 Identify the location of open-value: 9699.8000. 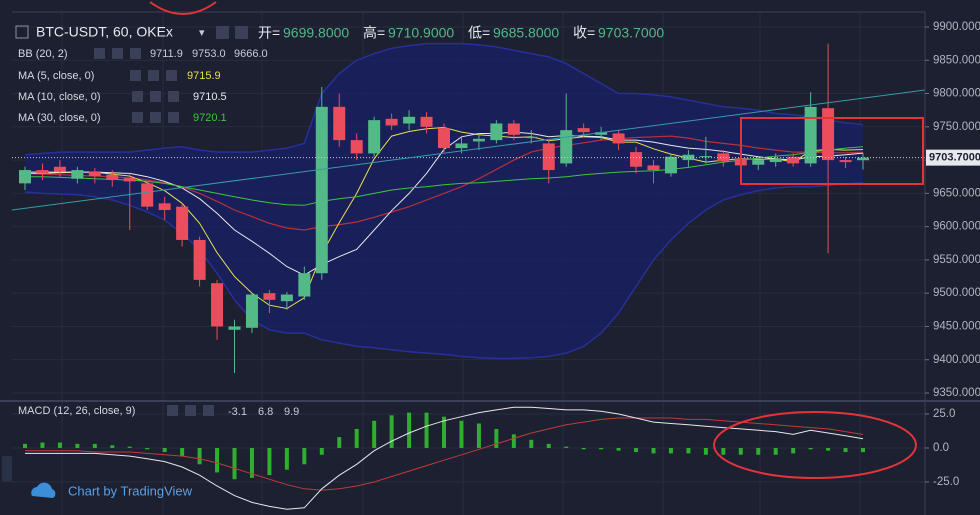
(316, 33).